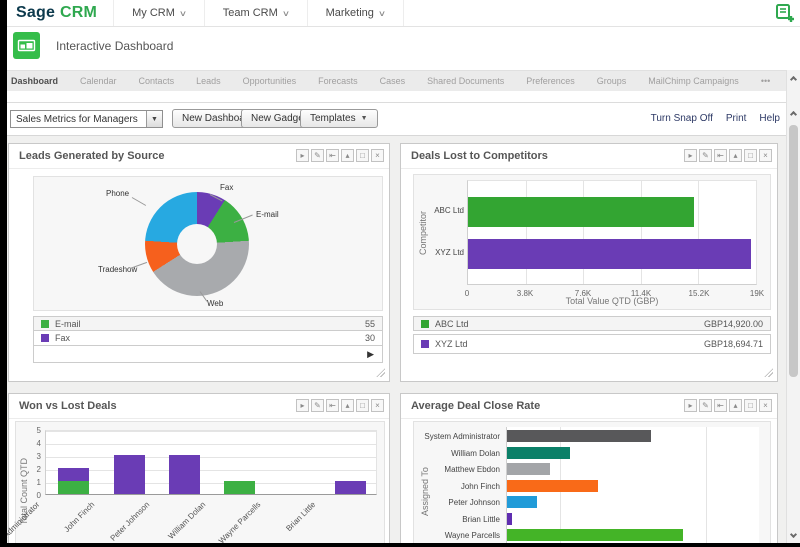 The width and height of the screenshot is (800, 547). Describe the element at coordinates (218, 118) in the screenshot. I see `button-label: New Dashboard` at that location.